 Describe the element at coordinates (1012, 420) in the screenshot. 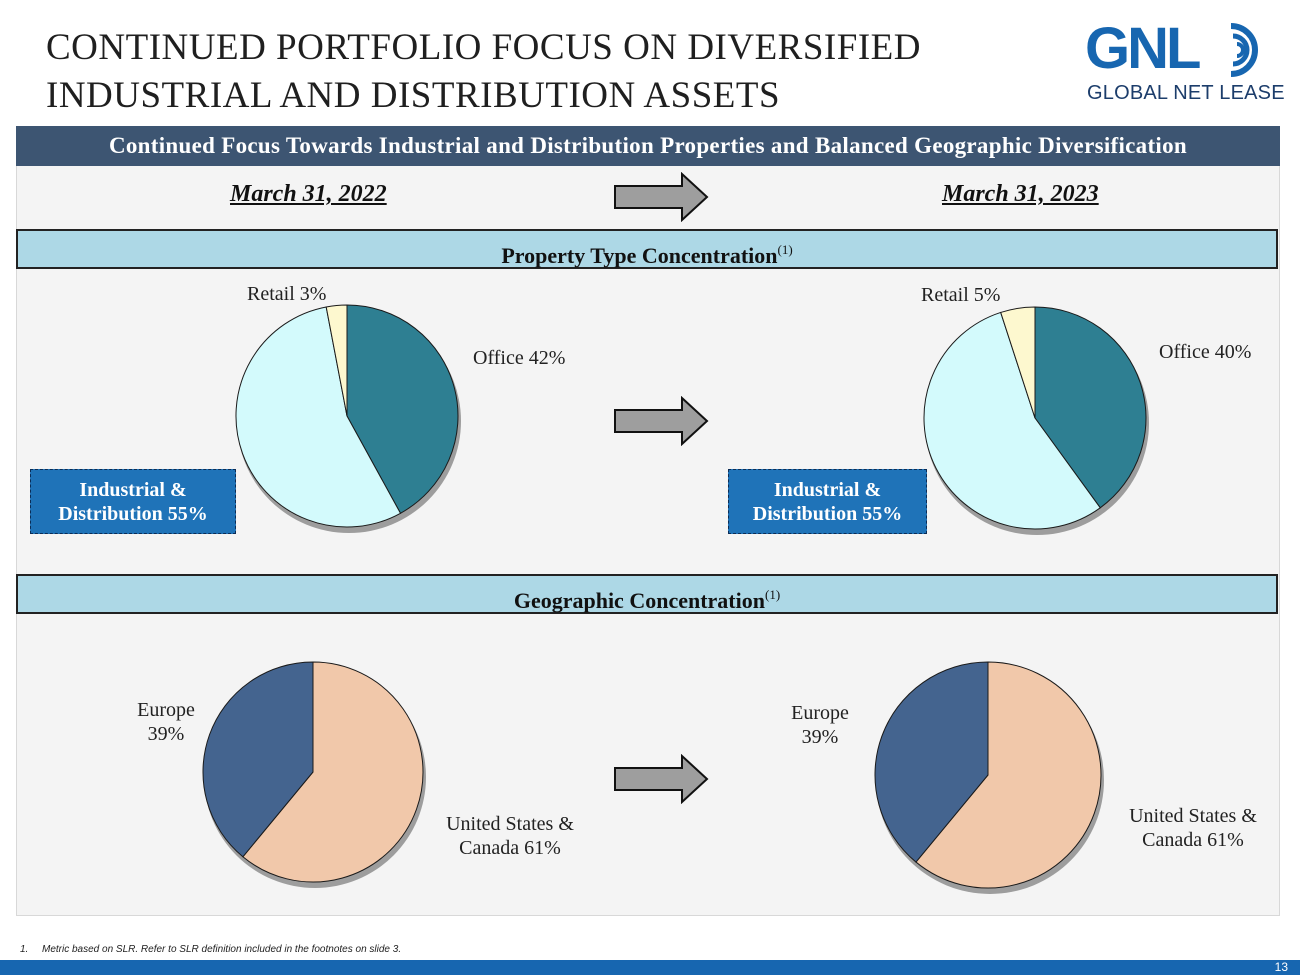

I see `pie-slice-industrial-distribution-property-2023` at that location.